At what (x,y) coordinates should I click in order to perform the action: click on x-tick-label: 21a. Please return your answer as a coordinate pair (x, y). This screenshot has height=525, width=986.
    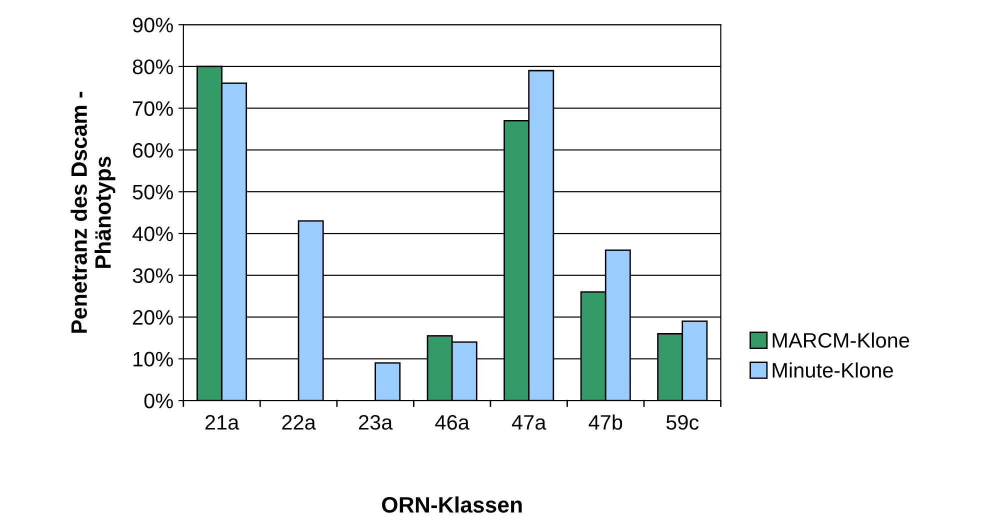
    Looking at the image, I should click on (222, 422).